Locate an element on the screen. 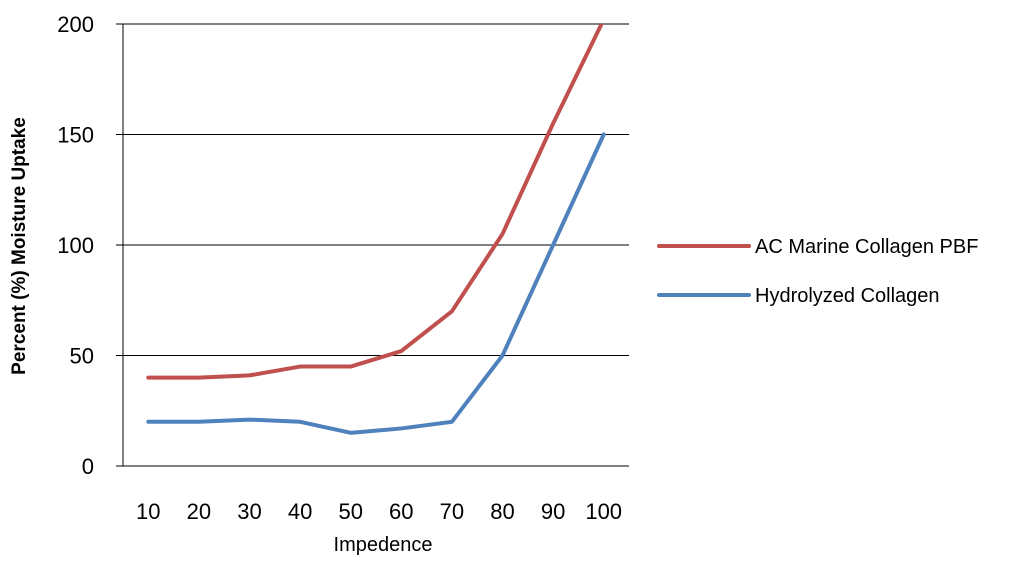 The image size is (1031, 563). y-tick-label: 0 is located at coordinates (88, 466).